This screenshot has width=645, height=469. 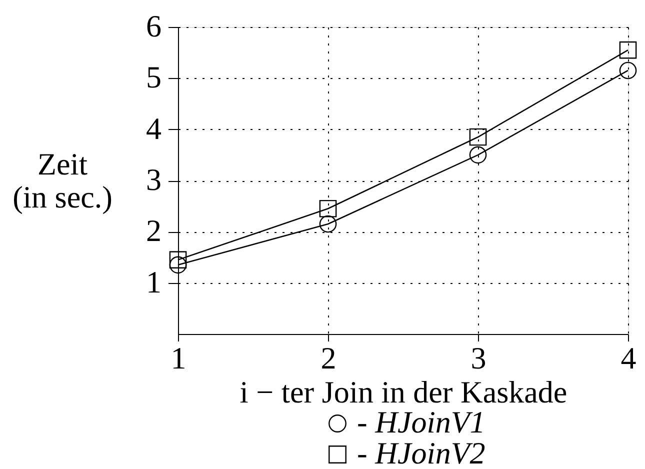 What do you see at coordinates (628, 358) in the screenshot?
I see `x-tick-label: 4` at bounding box center [628, 358].